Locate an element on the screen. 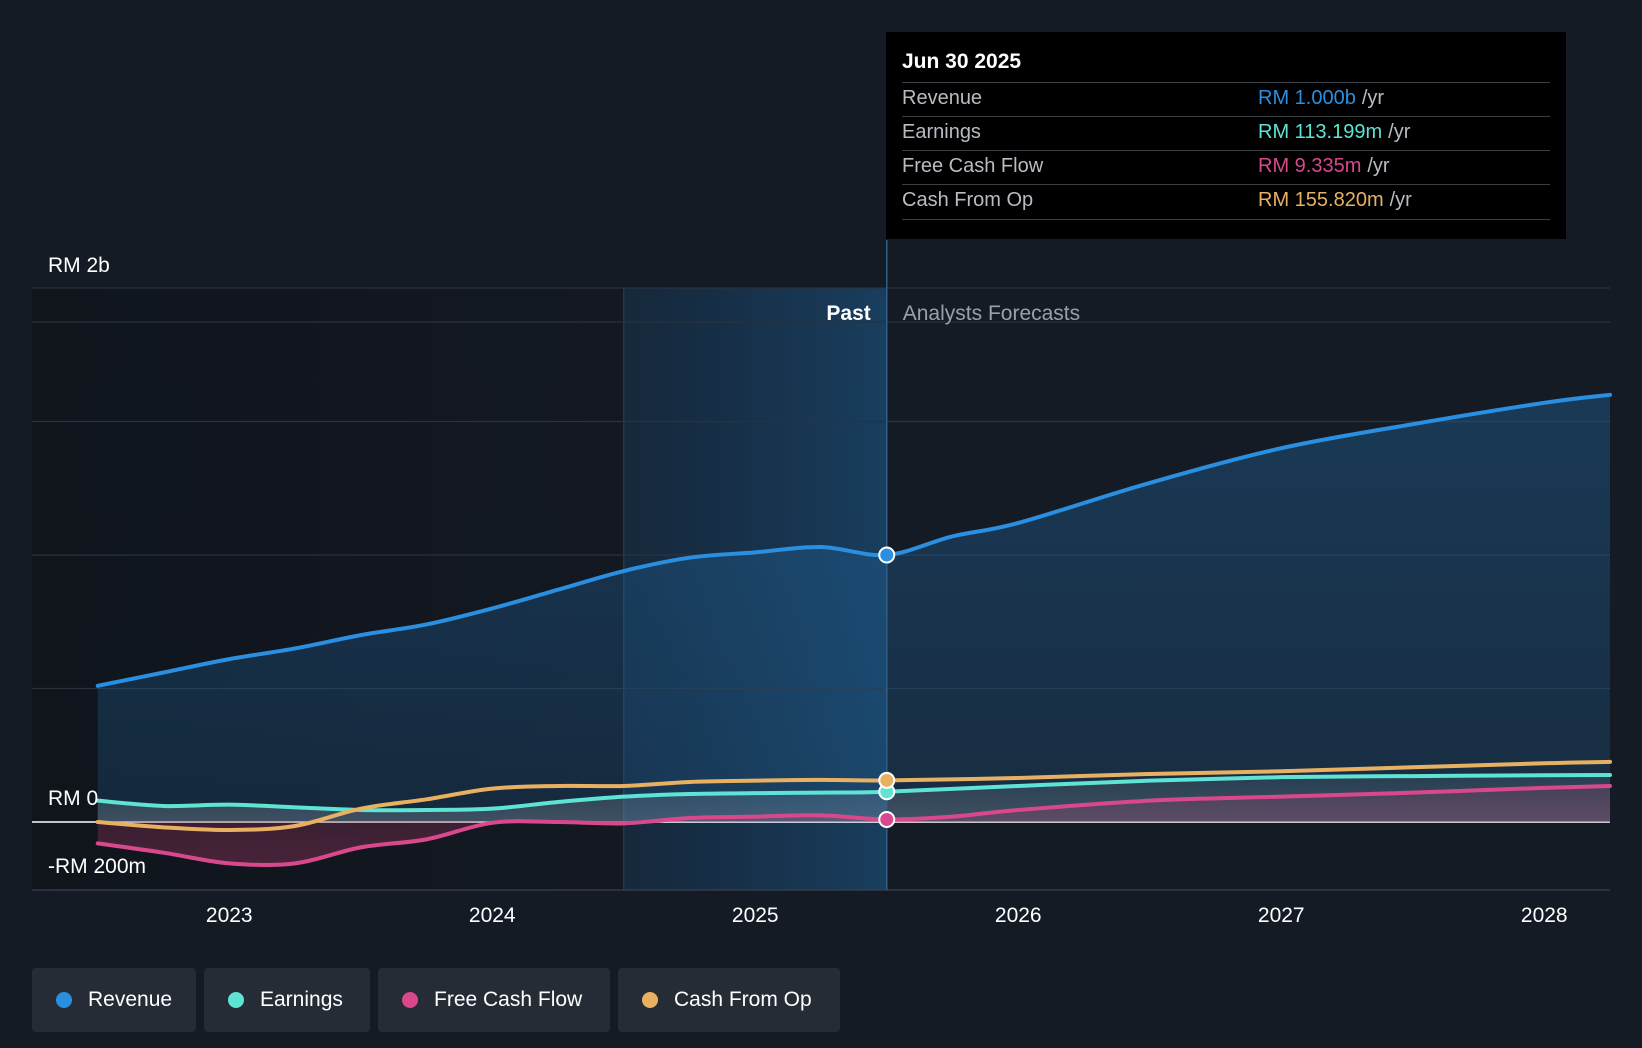 This screenshot has width=1642, height=1048. tooltip-value: RM 155.820m is located at coordinates (1321, 200).